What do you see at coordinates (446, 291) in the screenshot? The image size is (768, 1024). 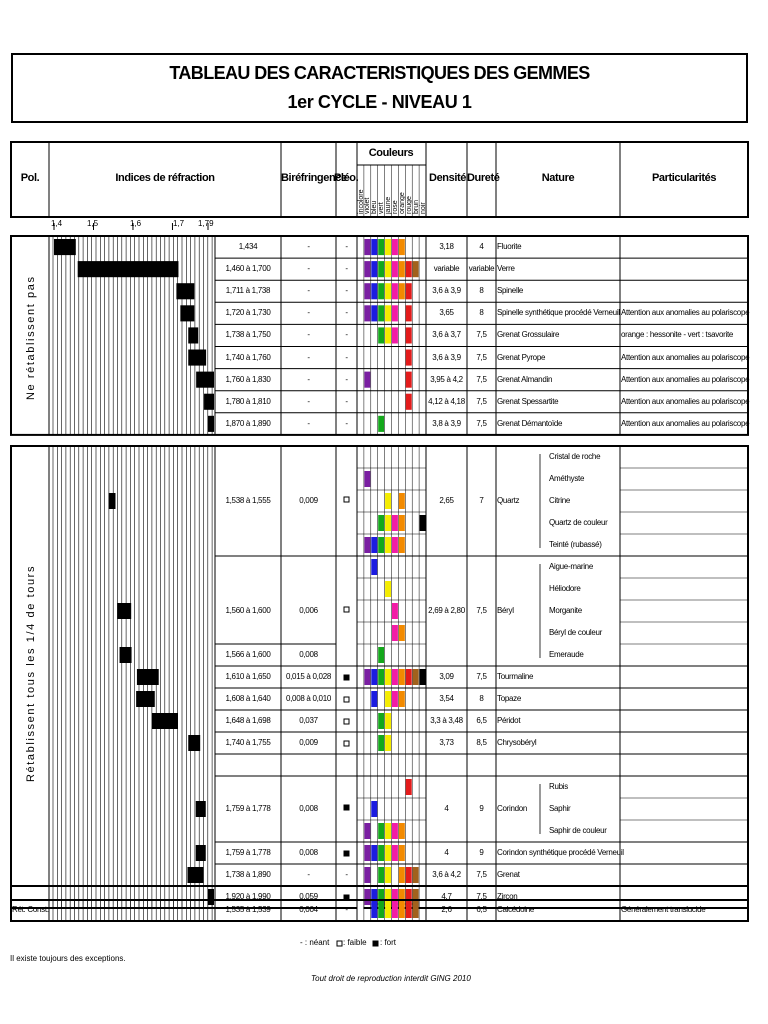 I see `density-value: 3,6 à 3,9` at bounding box center [446, 291].